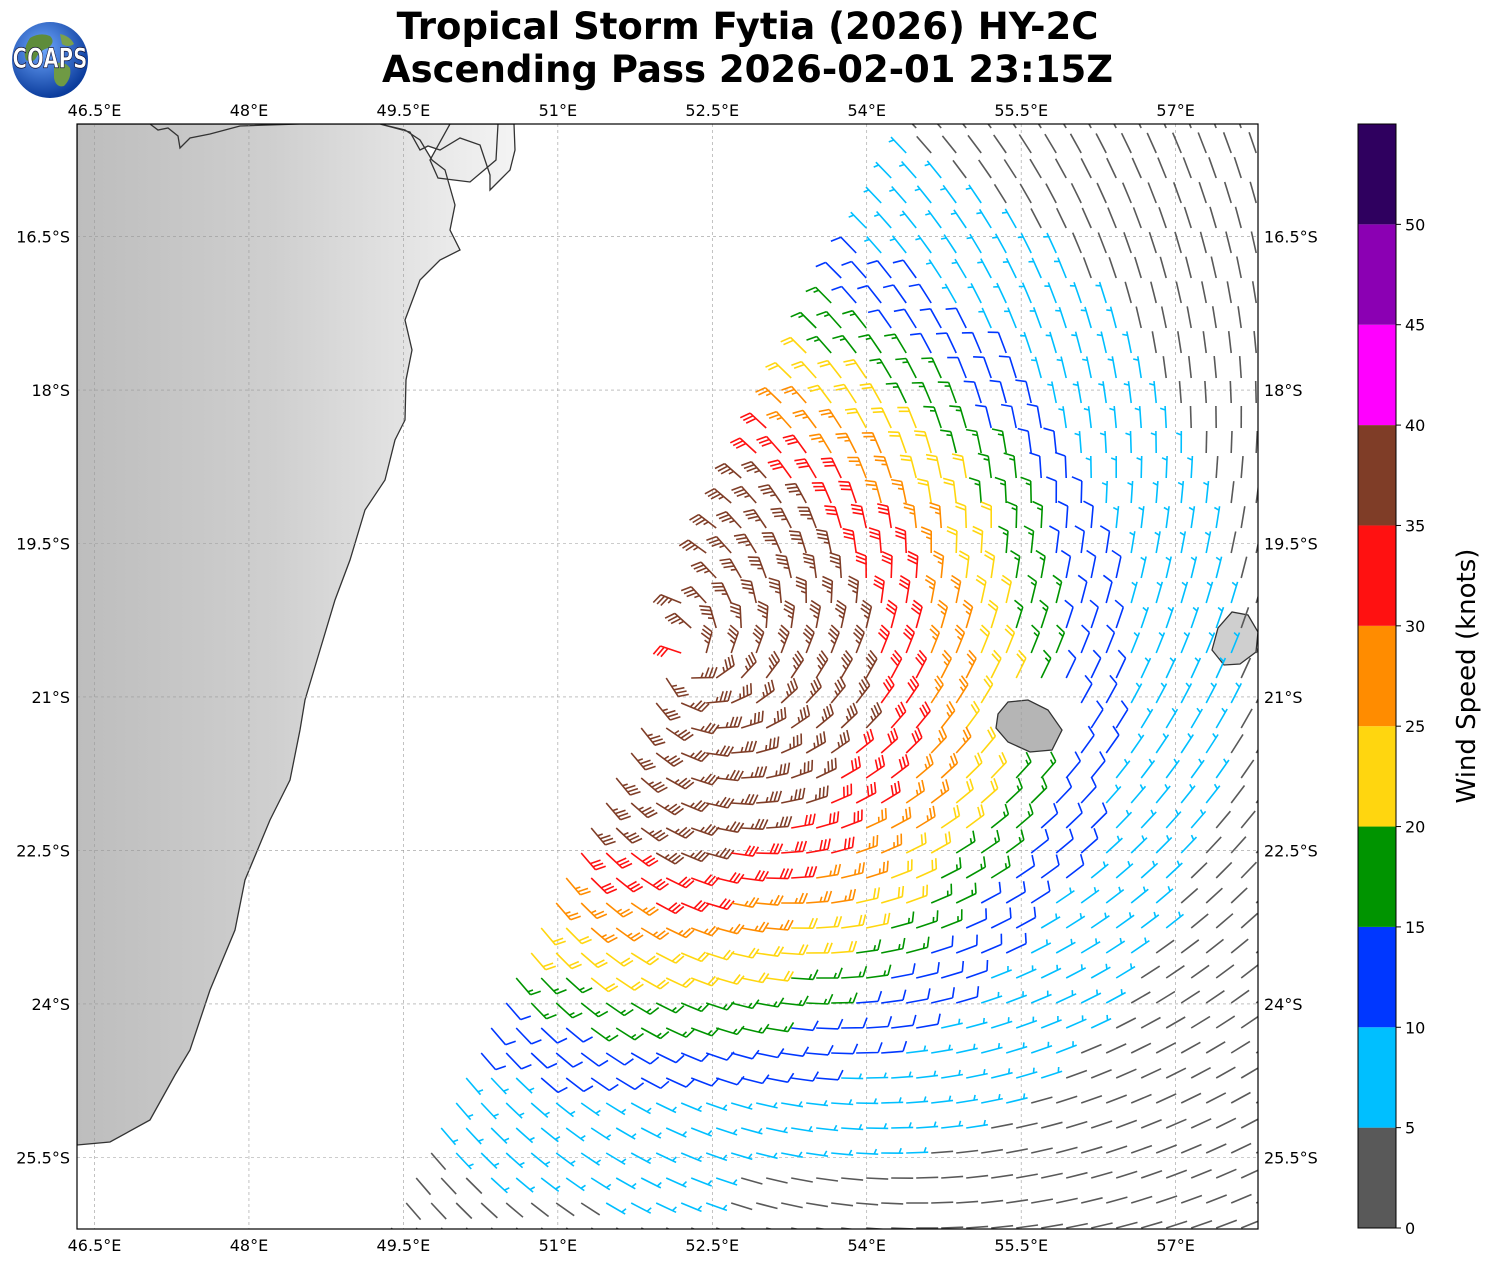 This screenshot has height=1264, width=1495. I want to click on colorbar-tick-label: 35, so click(1415, 525).